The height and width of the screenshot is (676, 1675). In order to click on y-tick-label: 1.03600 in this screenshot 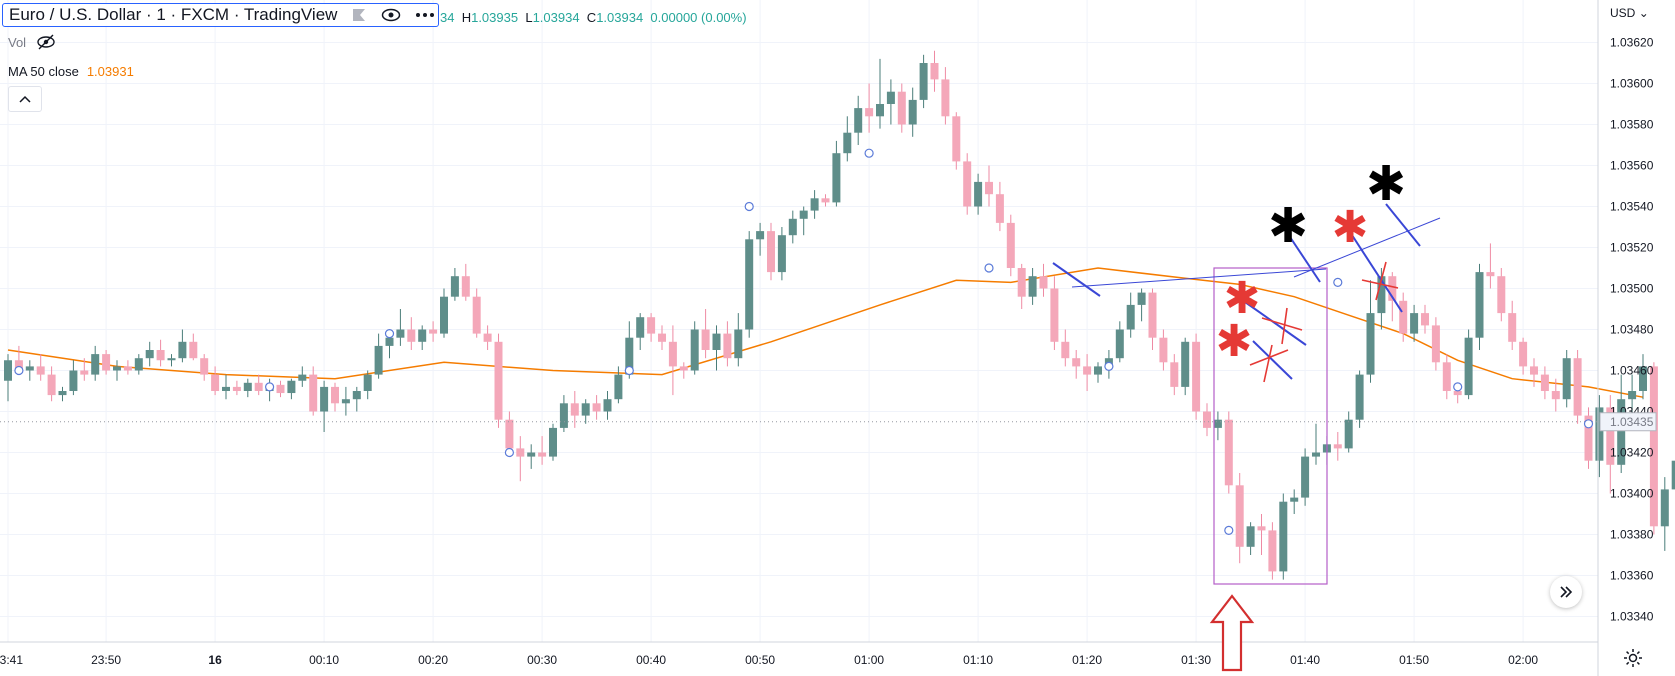, I will do `click(1632, 84)`.